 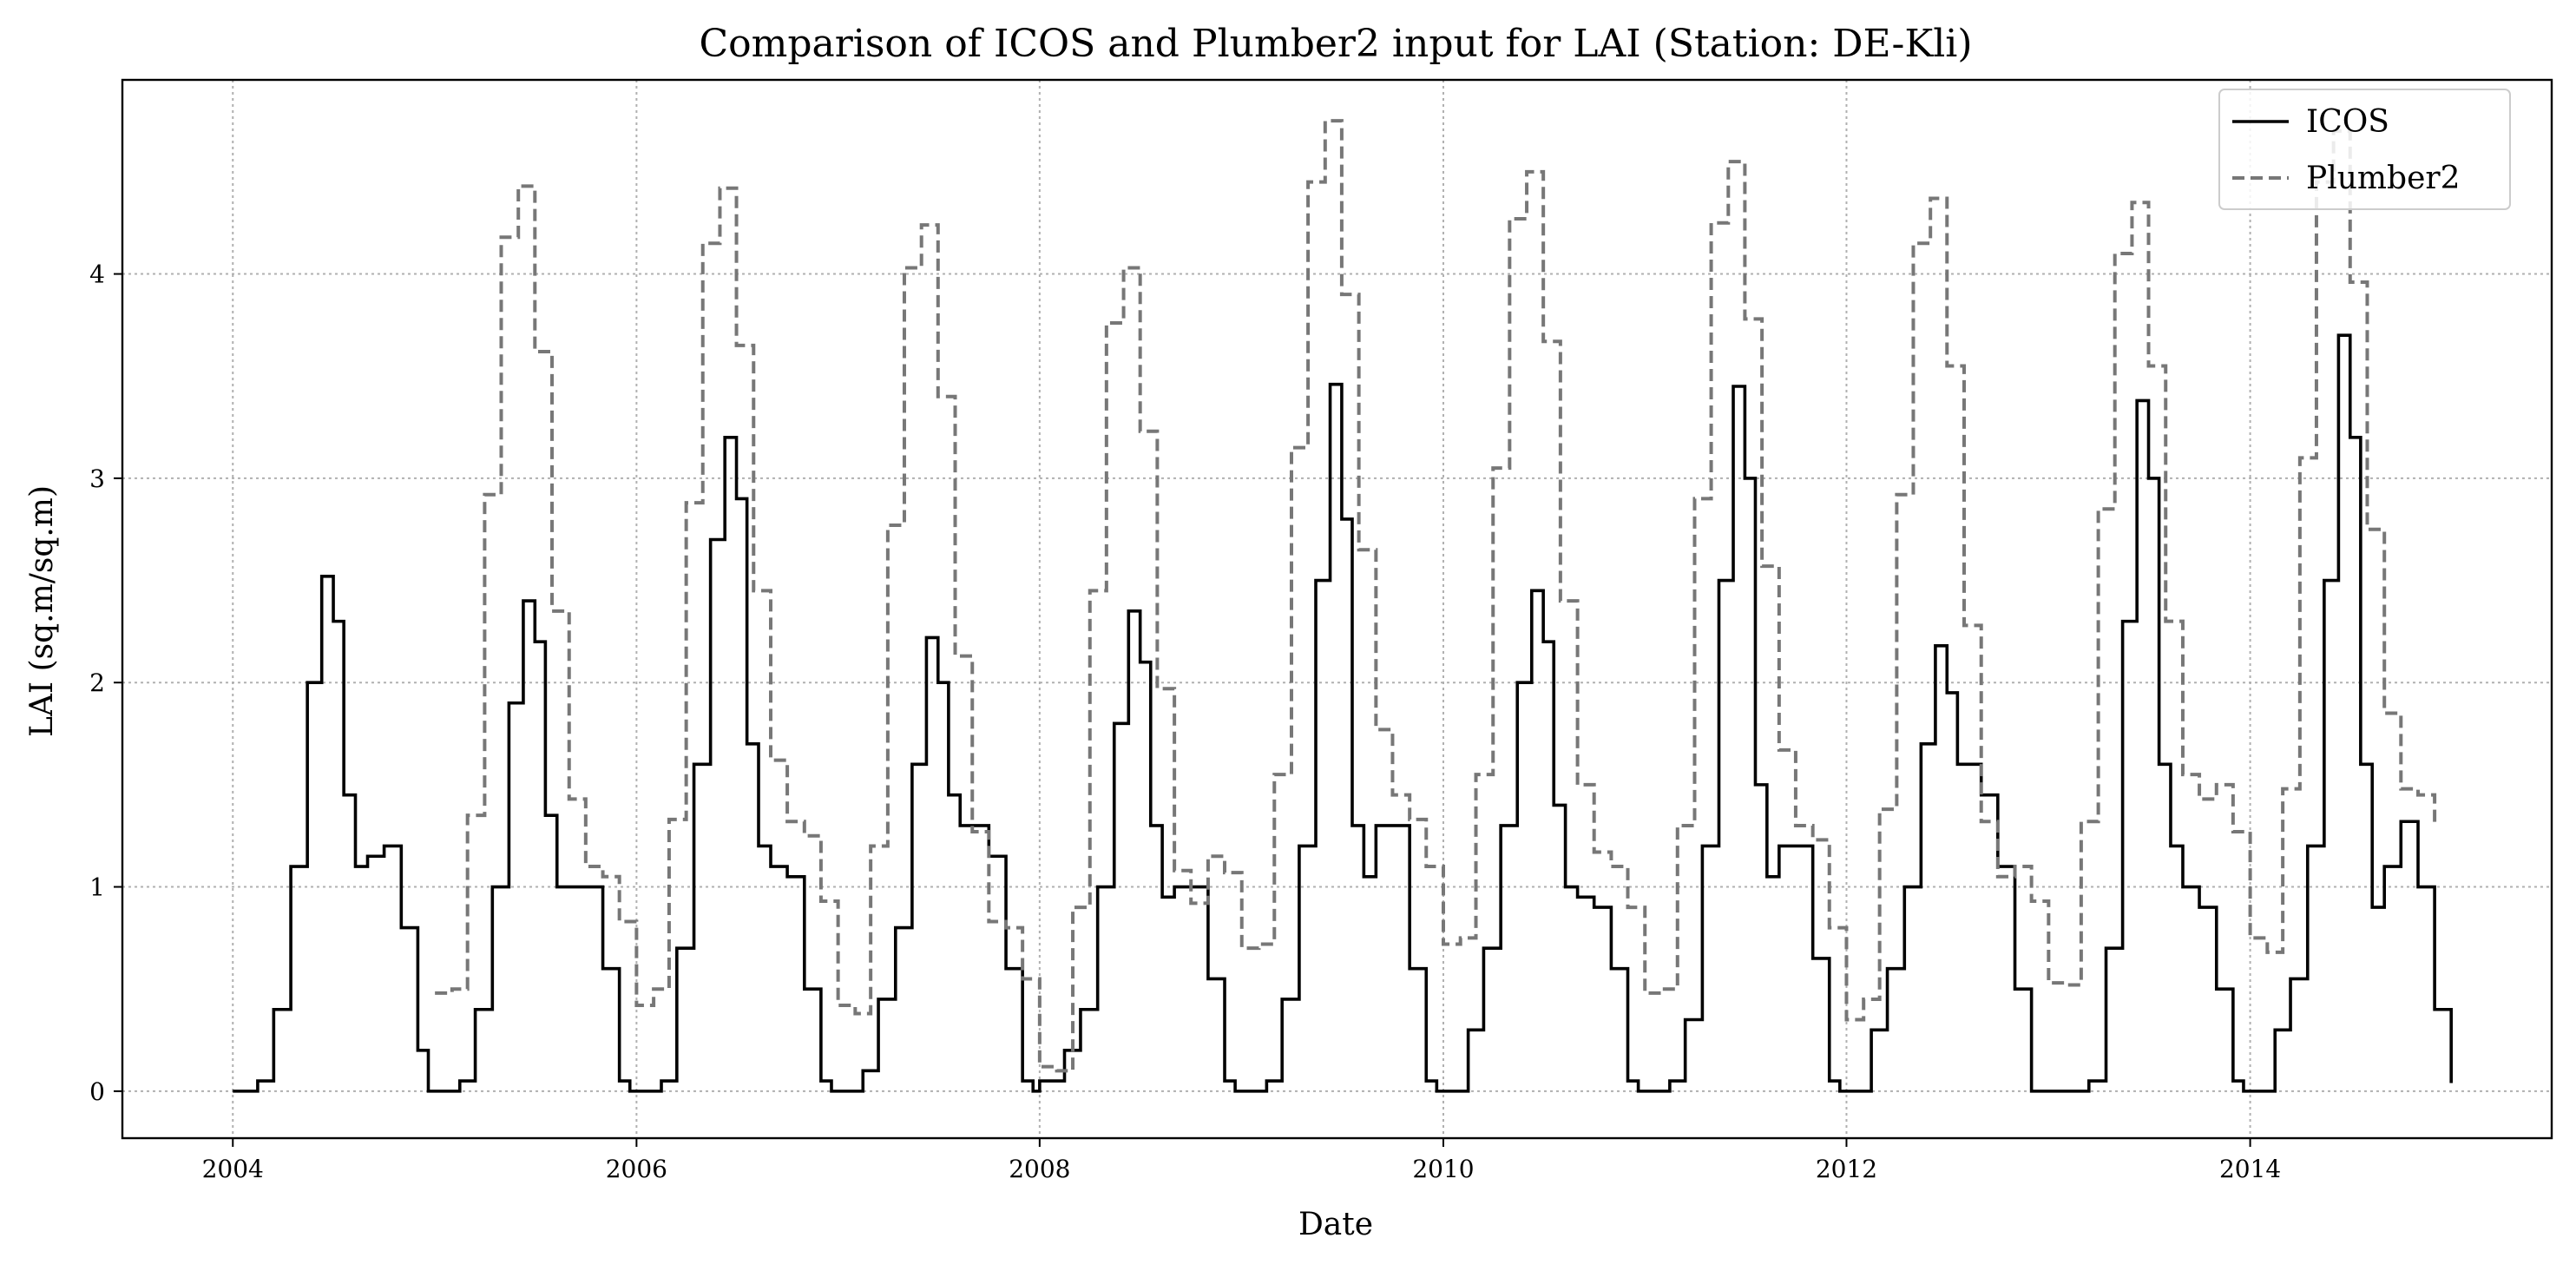 What do you see at coordinates (233, 1169) in the screenshot?
I see `x-tick-label: 2004` at bounding box center [233, 1169].